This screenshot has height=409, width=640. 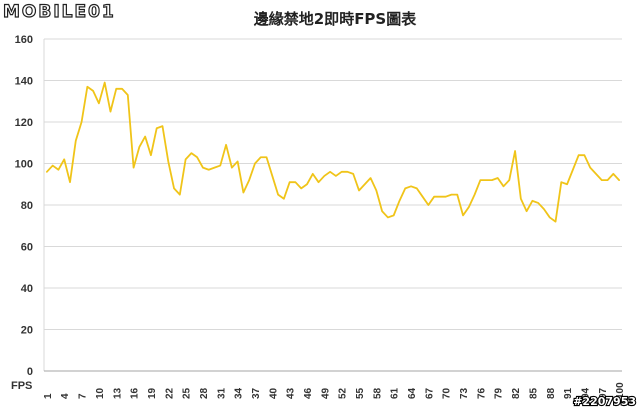 What do you see at coordinates (308, 393) in the screenshot?
I see `x-tick-label: 46` at bounding box center [308, 393].